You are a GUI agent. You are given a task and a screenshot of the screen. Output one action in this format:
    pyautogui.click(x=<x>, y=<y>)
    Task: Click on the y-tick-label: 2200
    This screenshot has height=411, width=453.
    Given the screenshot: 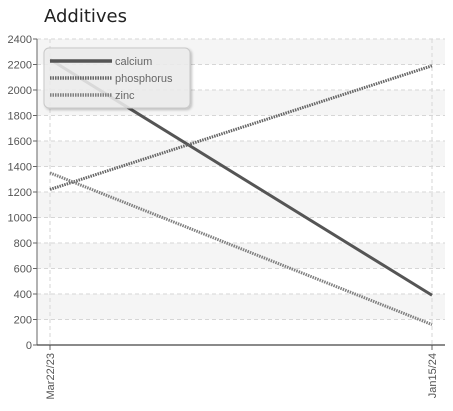 What is the action you would take?
    pyautogui.click(x=20, y=66)
    